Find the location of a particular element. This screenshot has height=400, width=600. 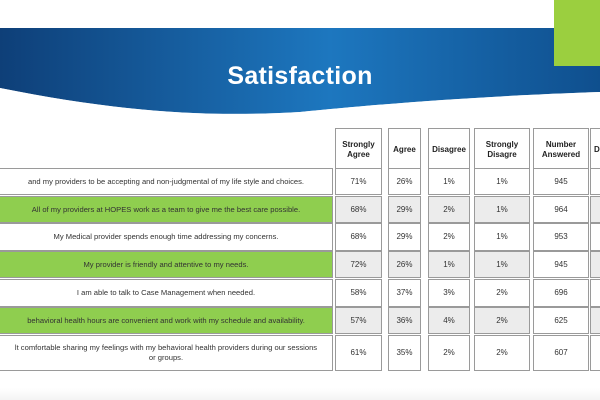

column-header-5: D is located at coordinates (595, 150).